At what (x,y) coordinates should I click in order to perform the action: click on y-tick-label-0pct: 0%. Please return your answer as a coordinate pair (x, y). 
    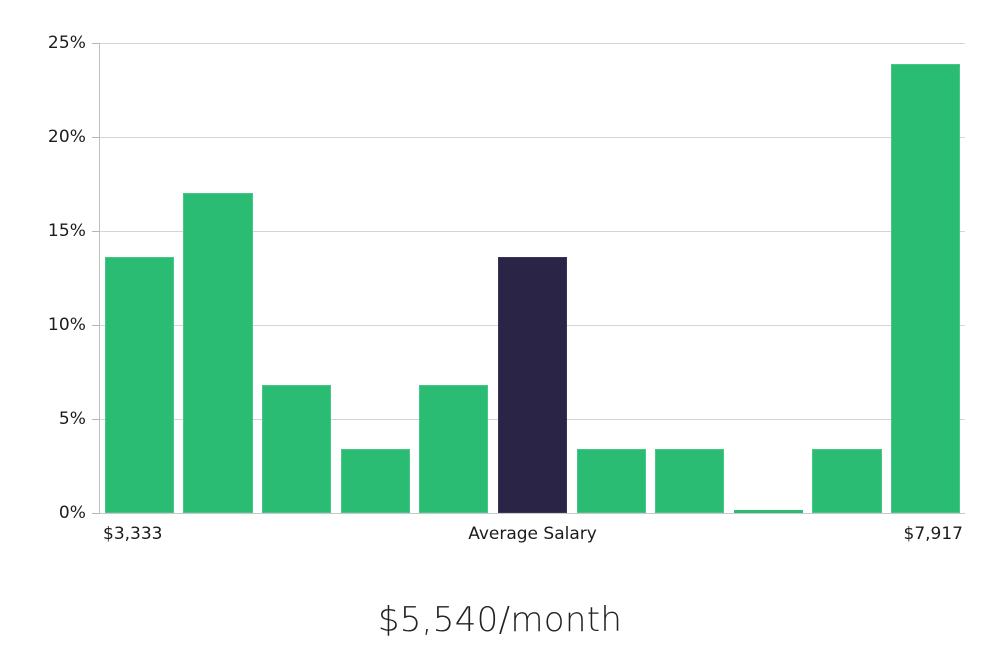
    Looking at the image, I should click on (72, 513).